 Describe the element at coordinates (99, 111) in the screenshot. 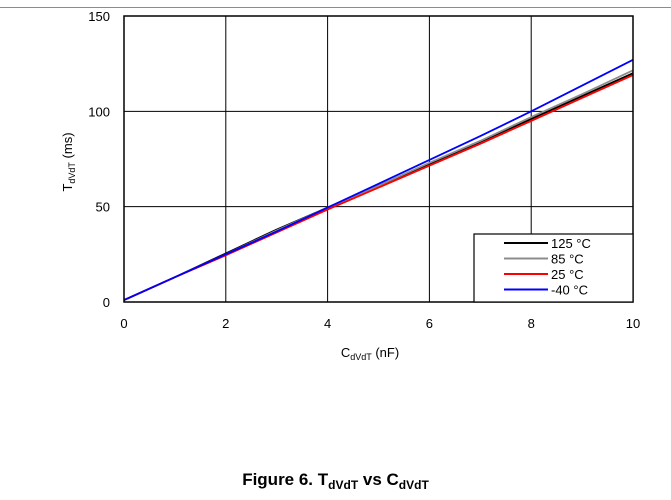

I see `y-tick-label: 100` at that location.